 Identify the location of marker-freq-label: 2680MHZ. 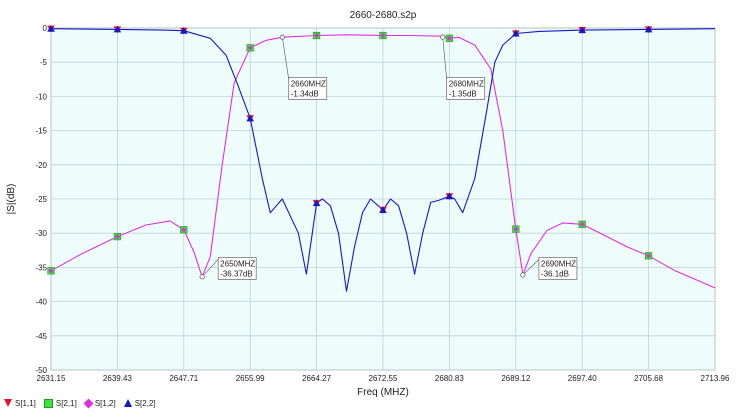
(466, 83).